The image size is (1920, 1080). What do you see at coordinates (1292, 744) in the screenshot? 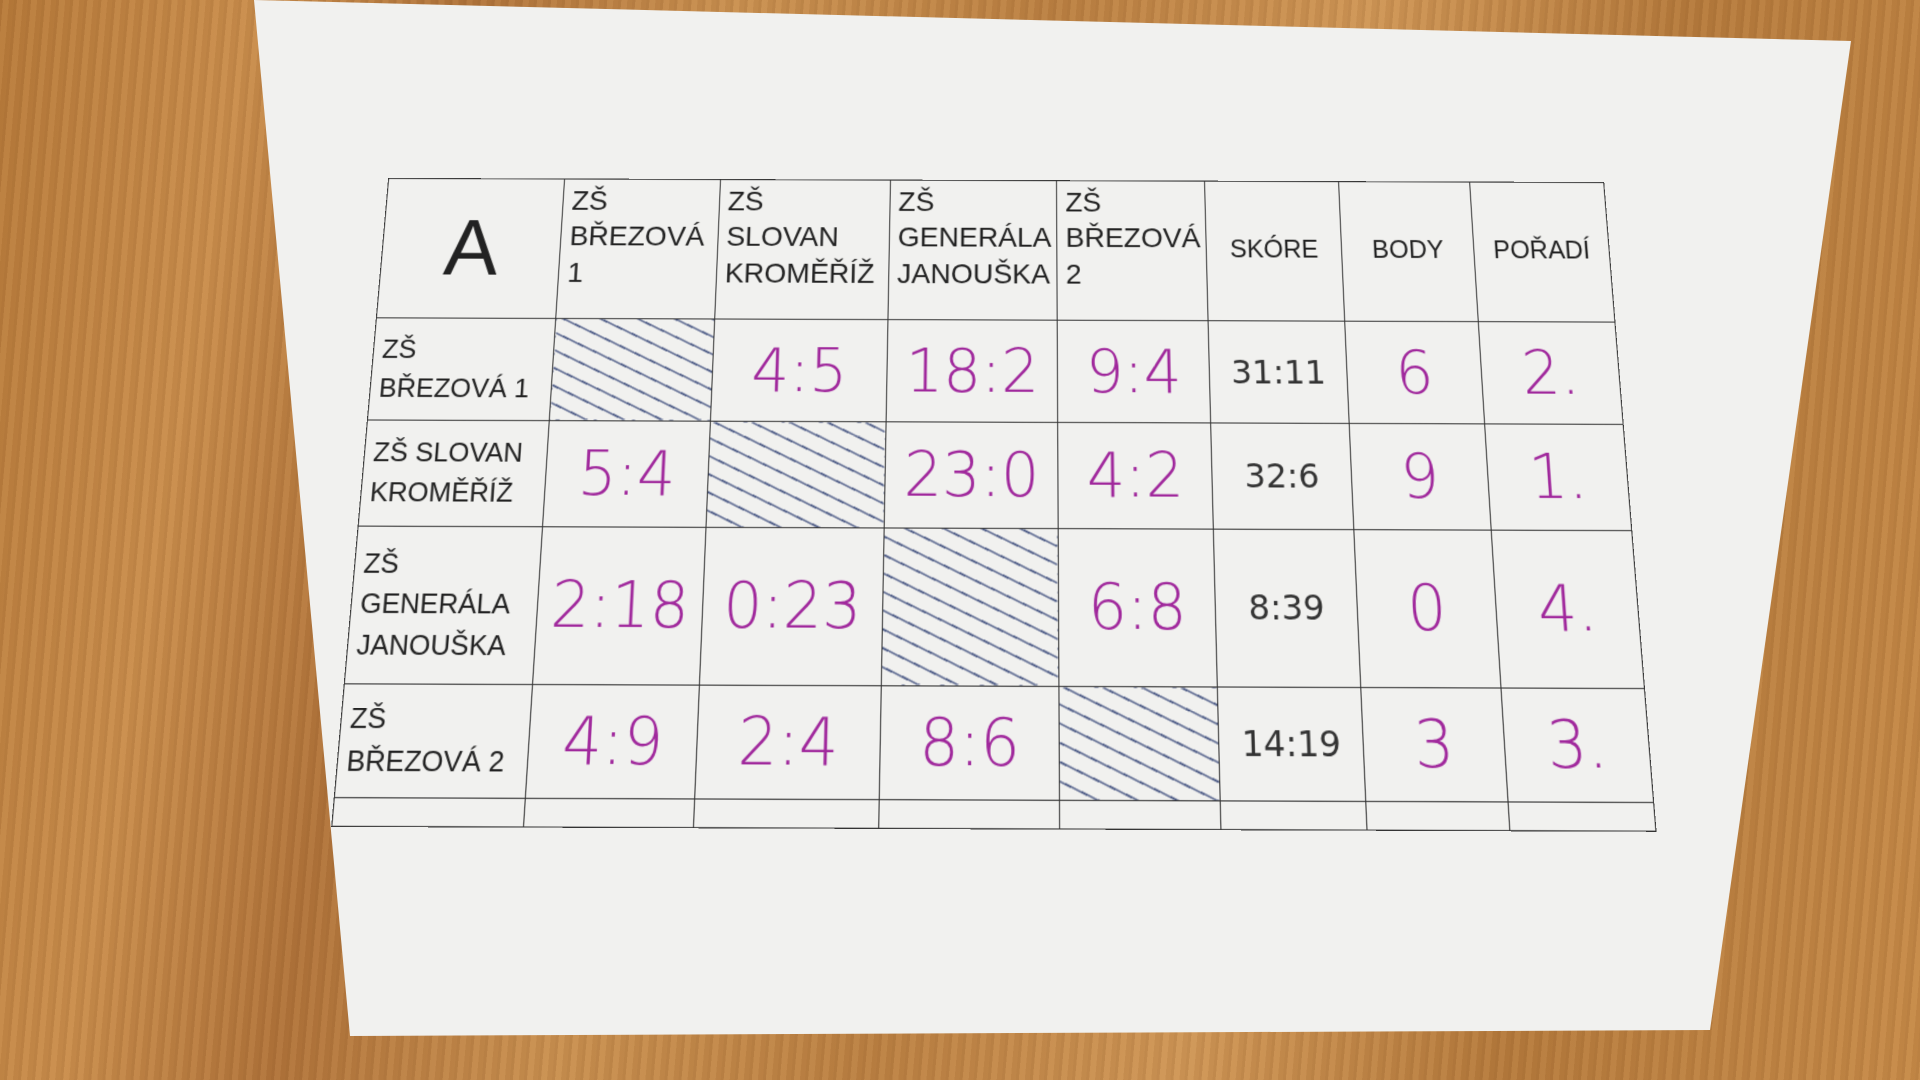
I see `score-cell: 14:19` at bounding box center [1292, 744].